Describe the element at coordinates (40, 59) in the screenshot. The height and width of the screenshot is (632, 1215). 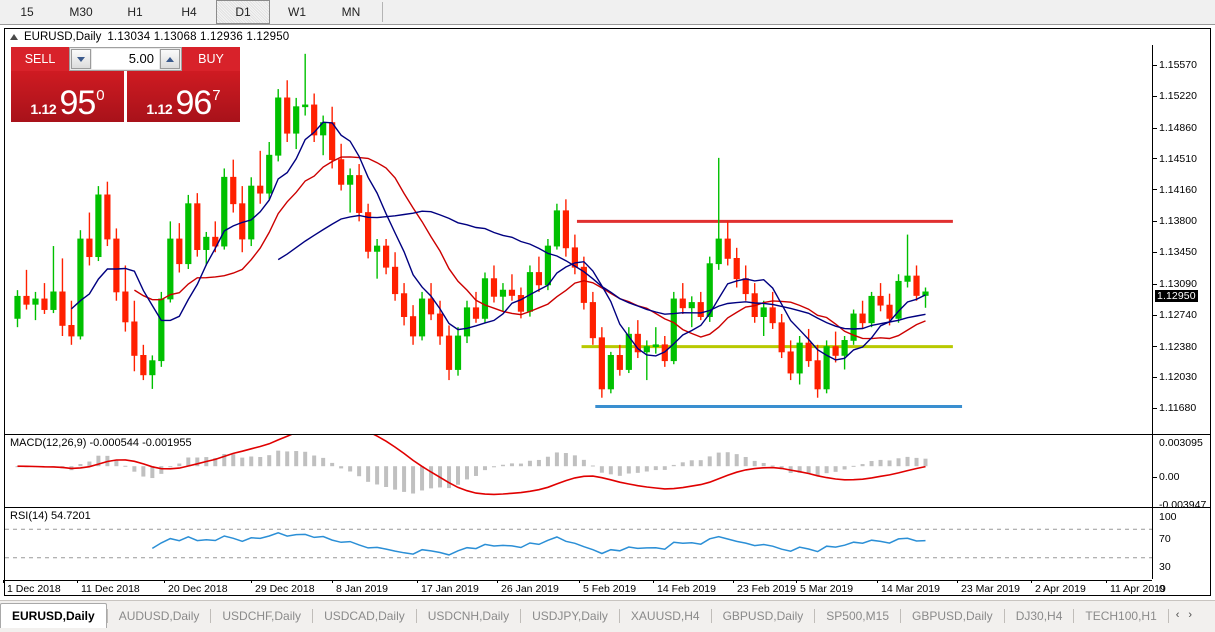
I see `sell-button: SELL` at that location.